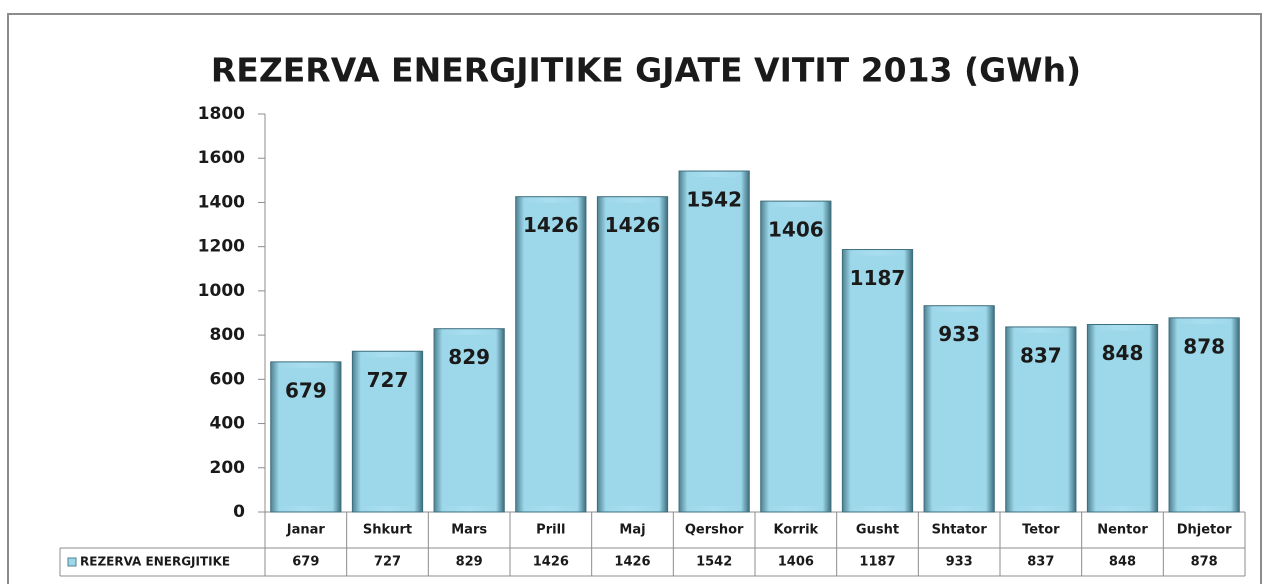 This screenshot has width=1270, height=584. Describe the element at coordinates (221, 291) in the screenshot. I see `y-tick-label: 1000` at that location.